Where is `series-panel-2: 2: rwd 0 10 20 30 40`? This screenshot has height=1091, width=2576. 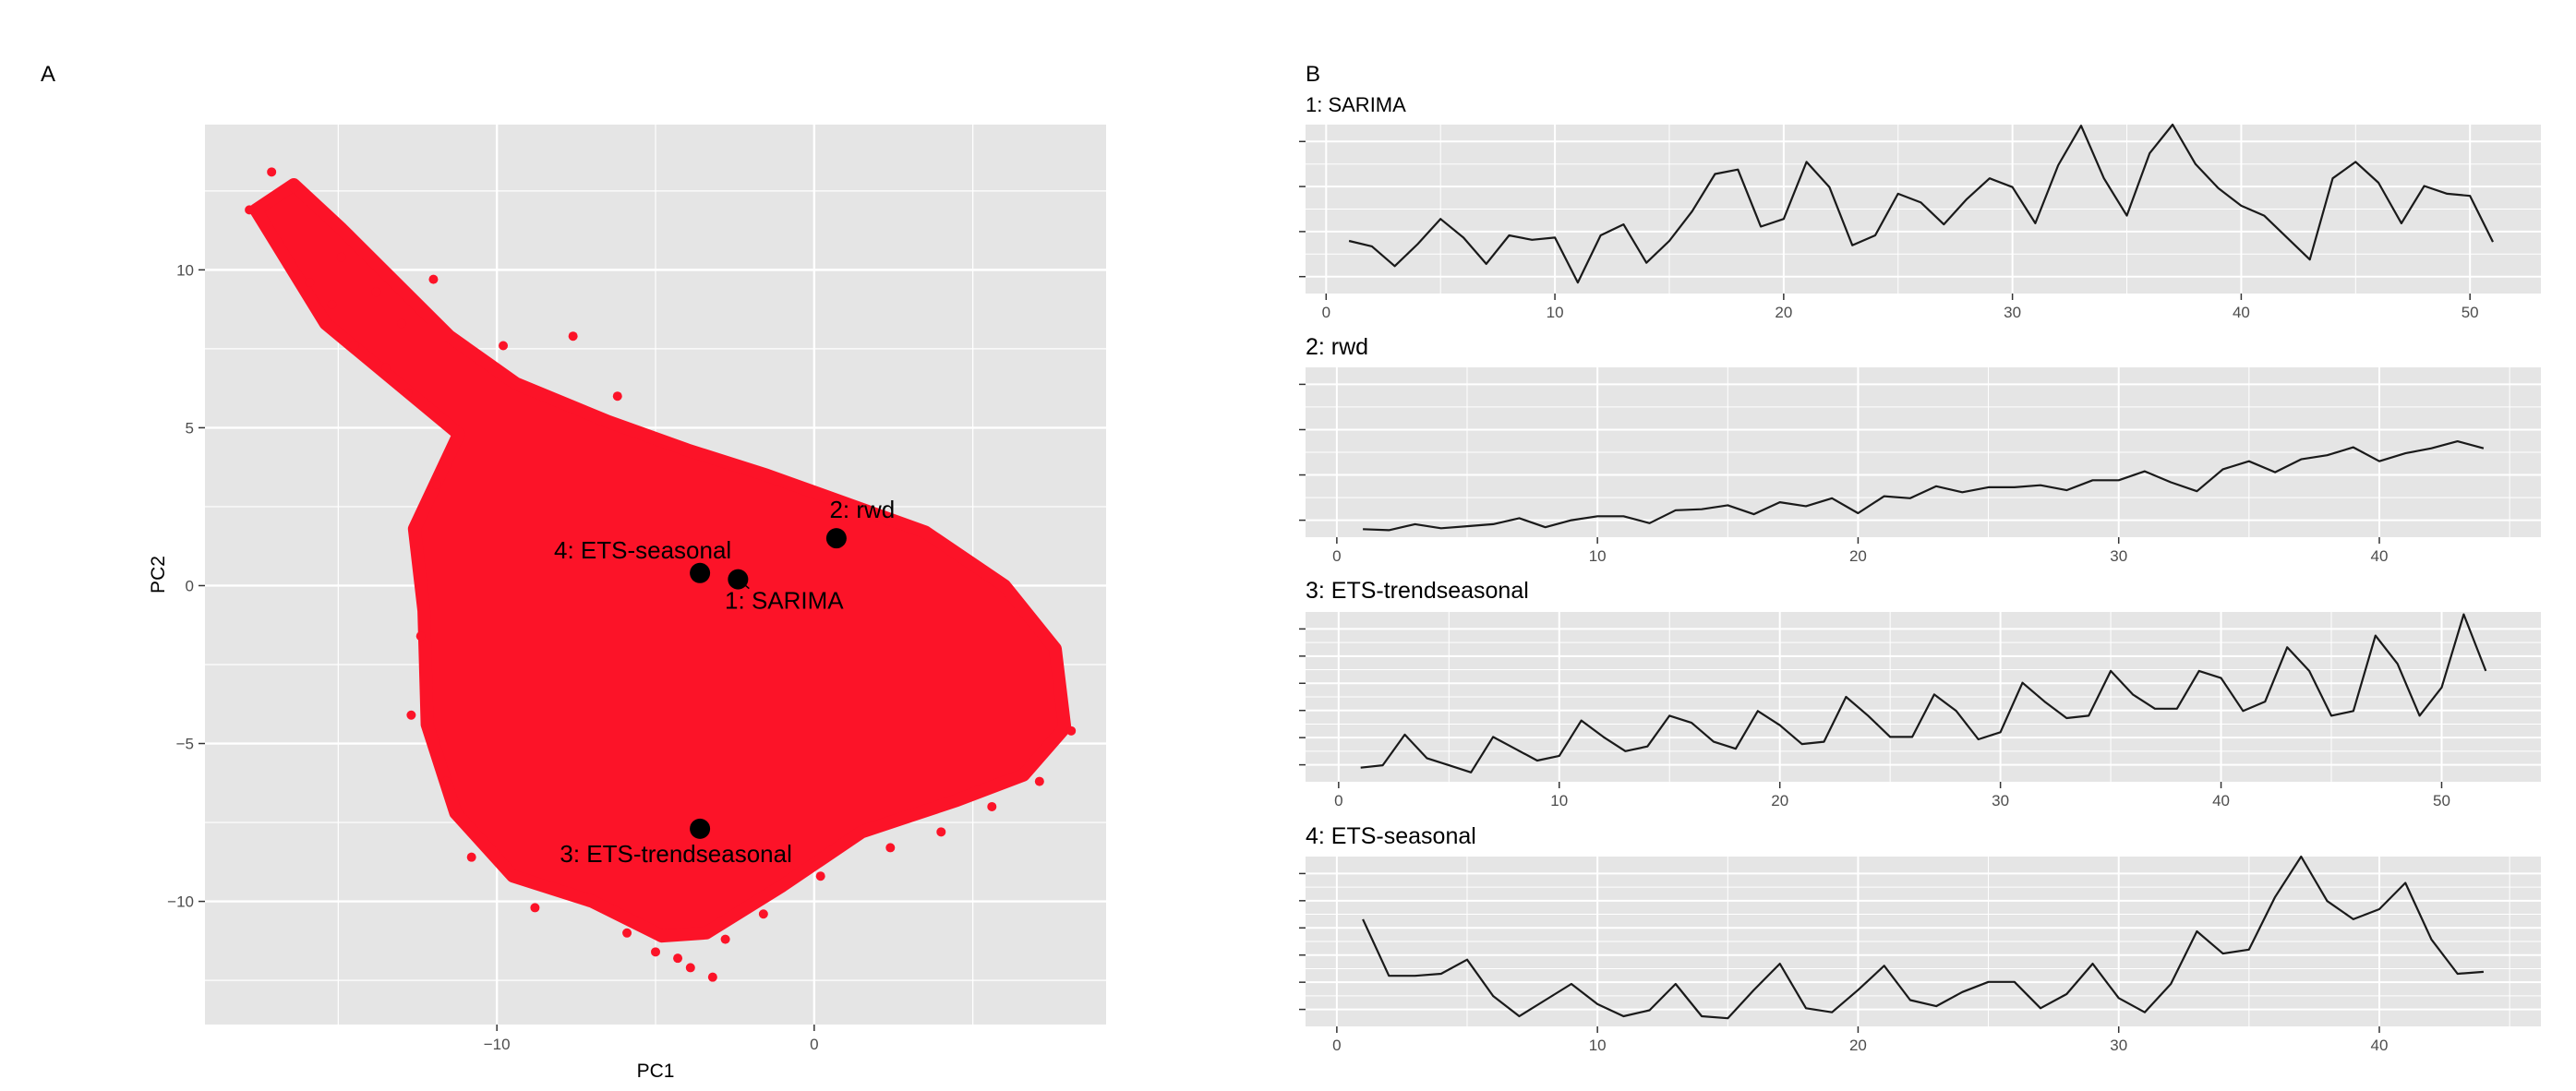 series-panel-2: 2: rwd 0 10 20 30 40 is located at coordinates (1920, 449).